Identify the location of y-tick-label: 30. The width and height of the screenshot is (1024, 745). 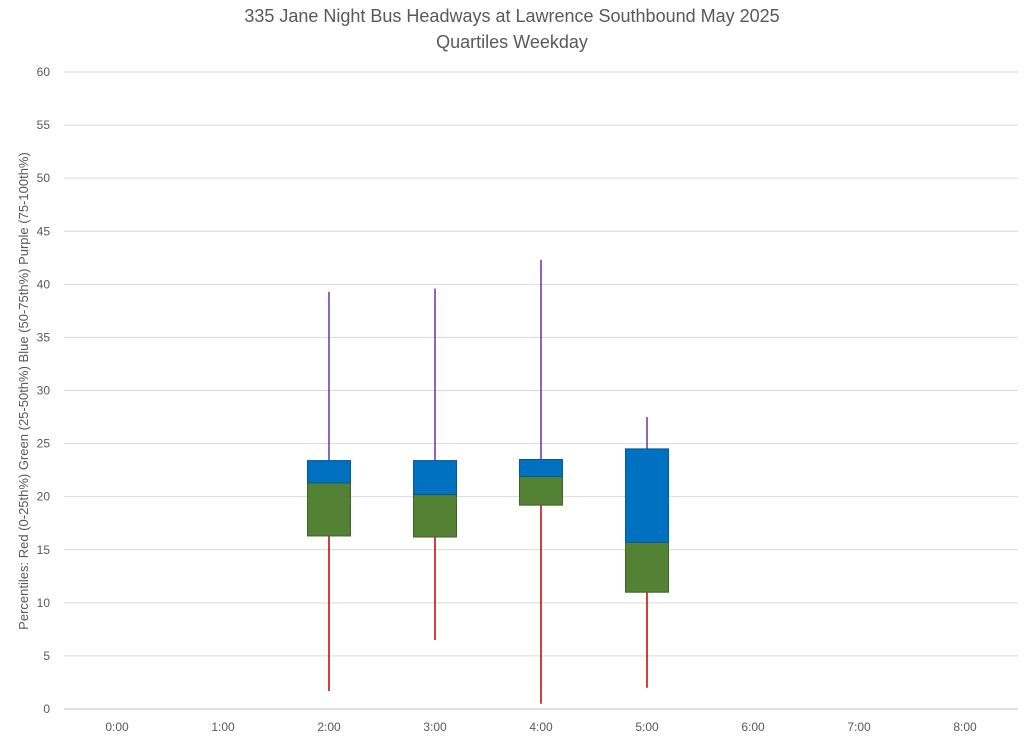
(44, 391).